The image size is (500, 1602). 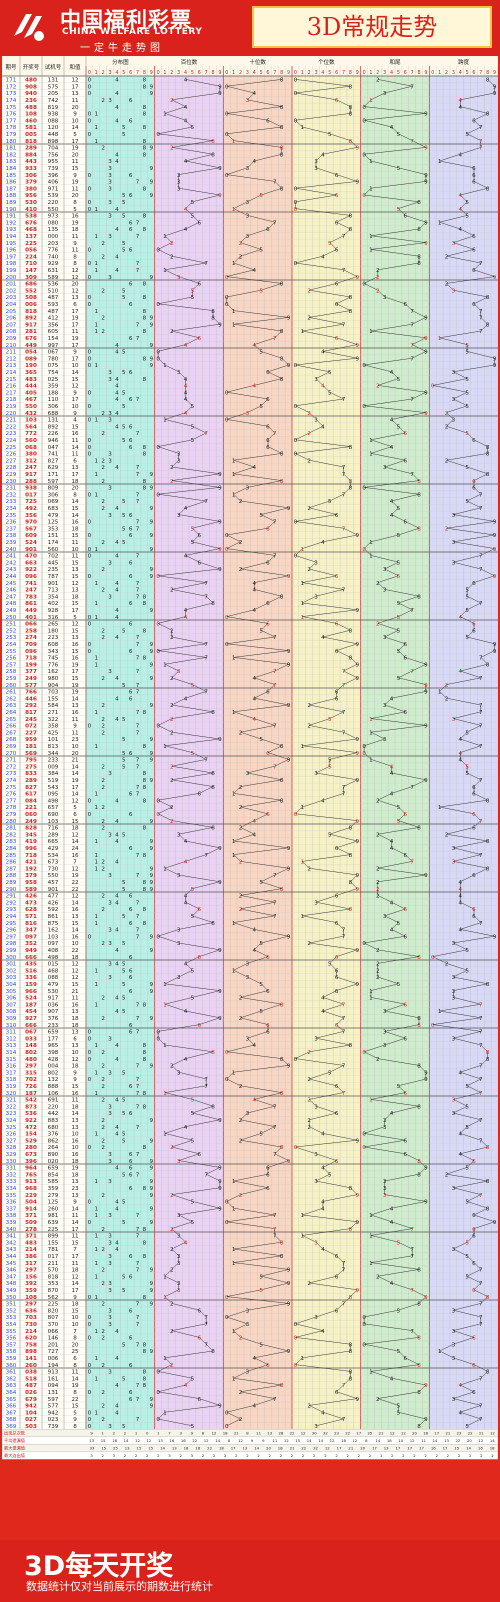 I want to click on header-digit: 3, so click(x=110, y=73).